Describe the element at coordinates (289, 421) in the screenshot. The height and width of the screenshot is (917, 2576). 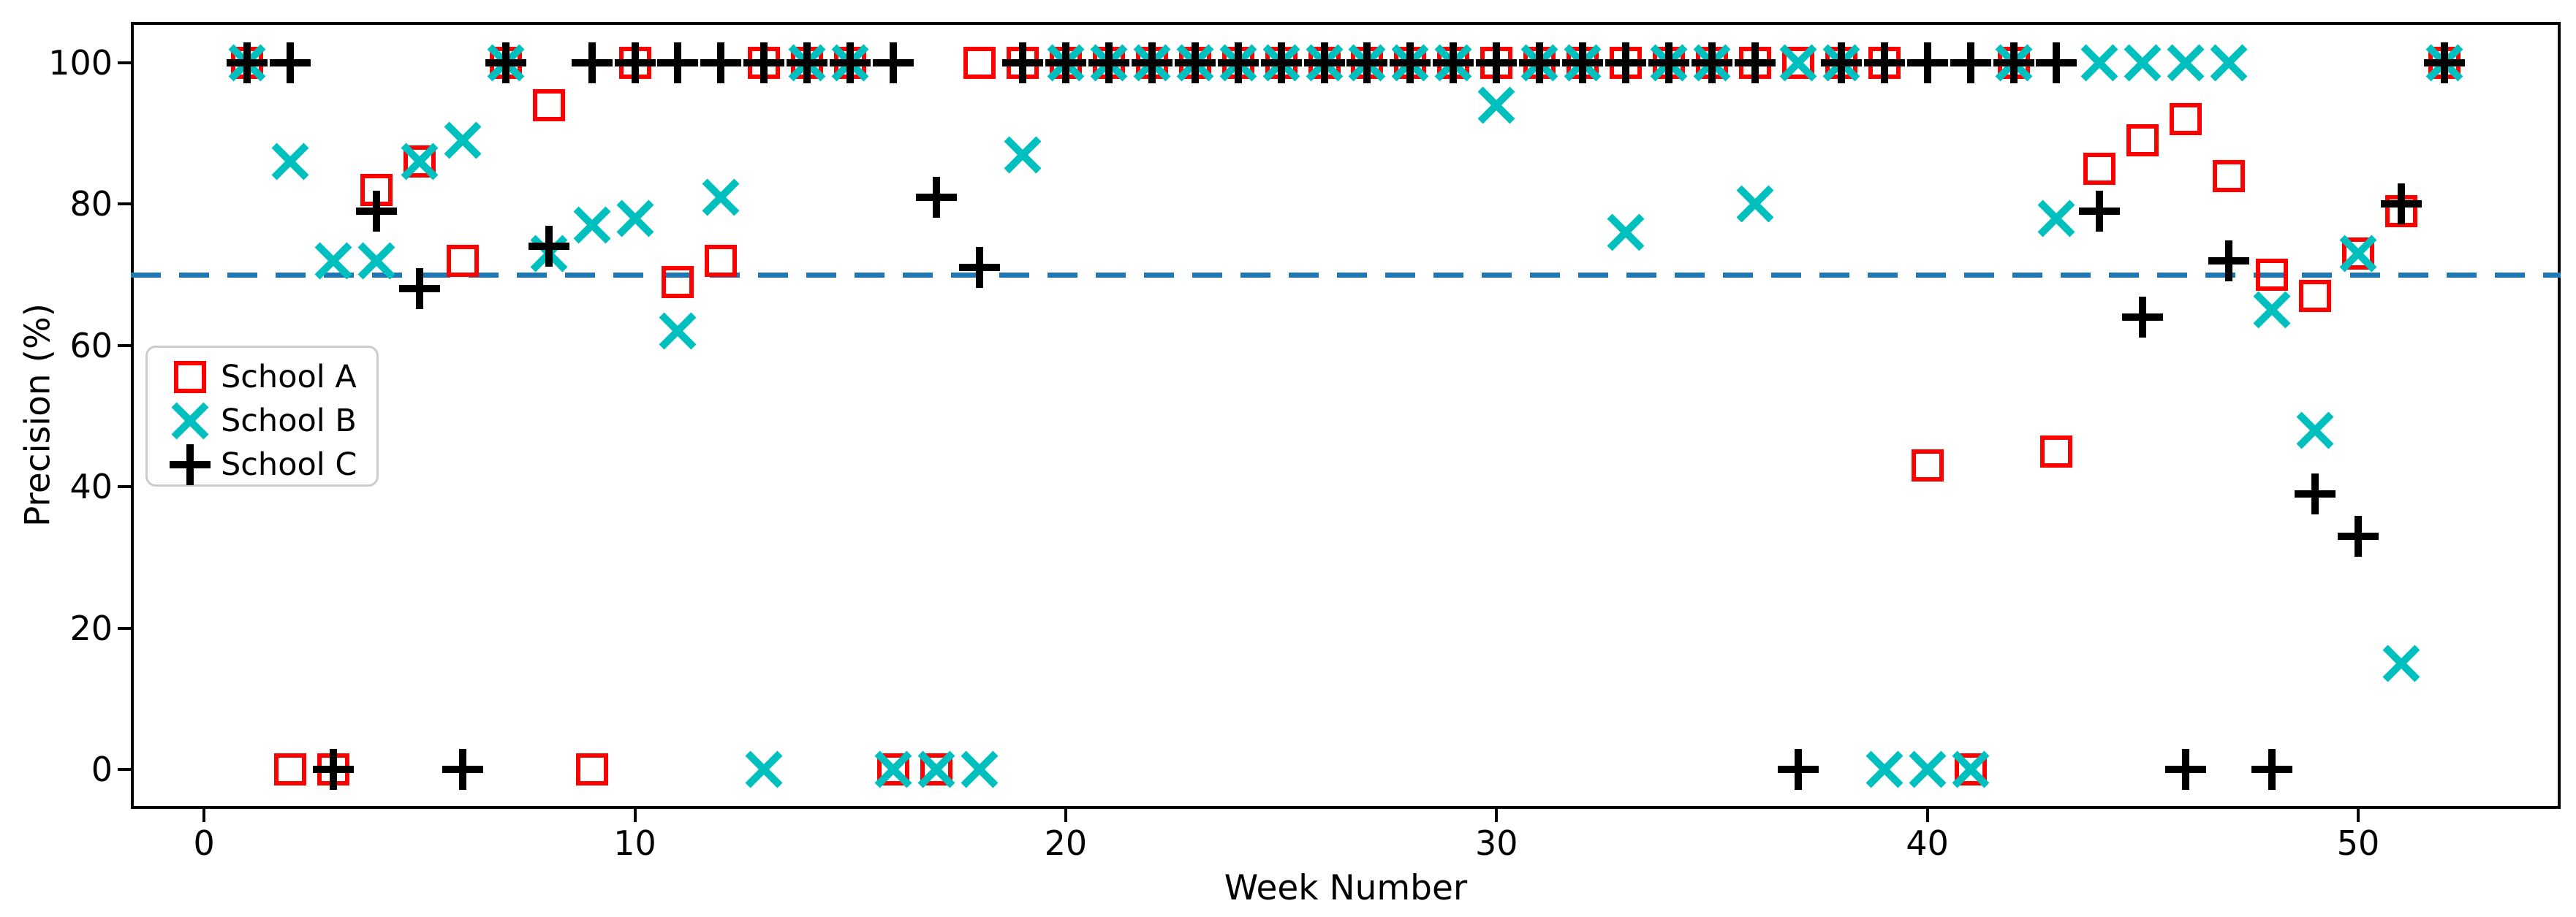
I see `legend-label: School B` at that location.